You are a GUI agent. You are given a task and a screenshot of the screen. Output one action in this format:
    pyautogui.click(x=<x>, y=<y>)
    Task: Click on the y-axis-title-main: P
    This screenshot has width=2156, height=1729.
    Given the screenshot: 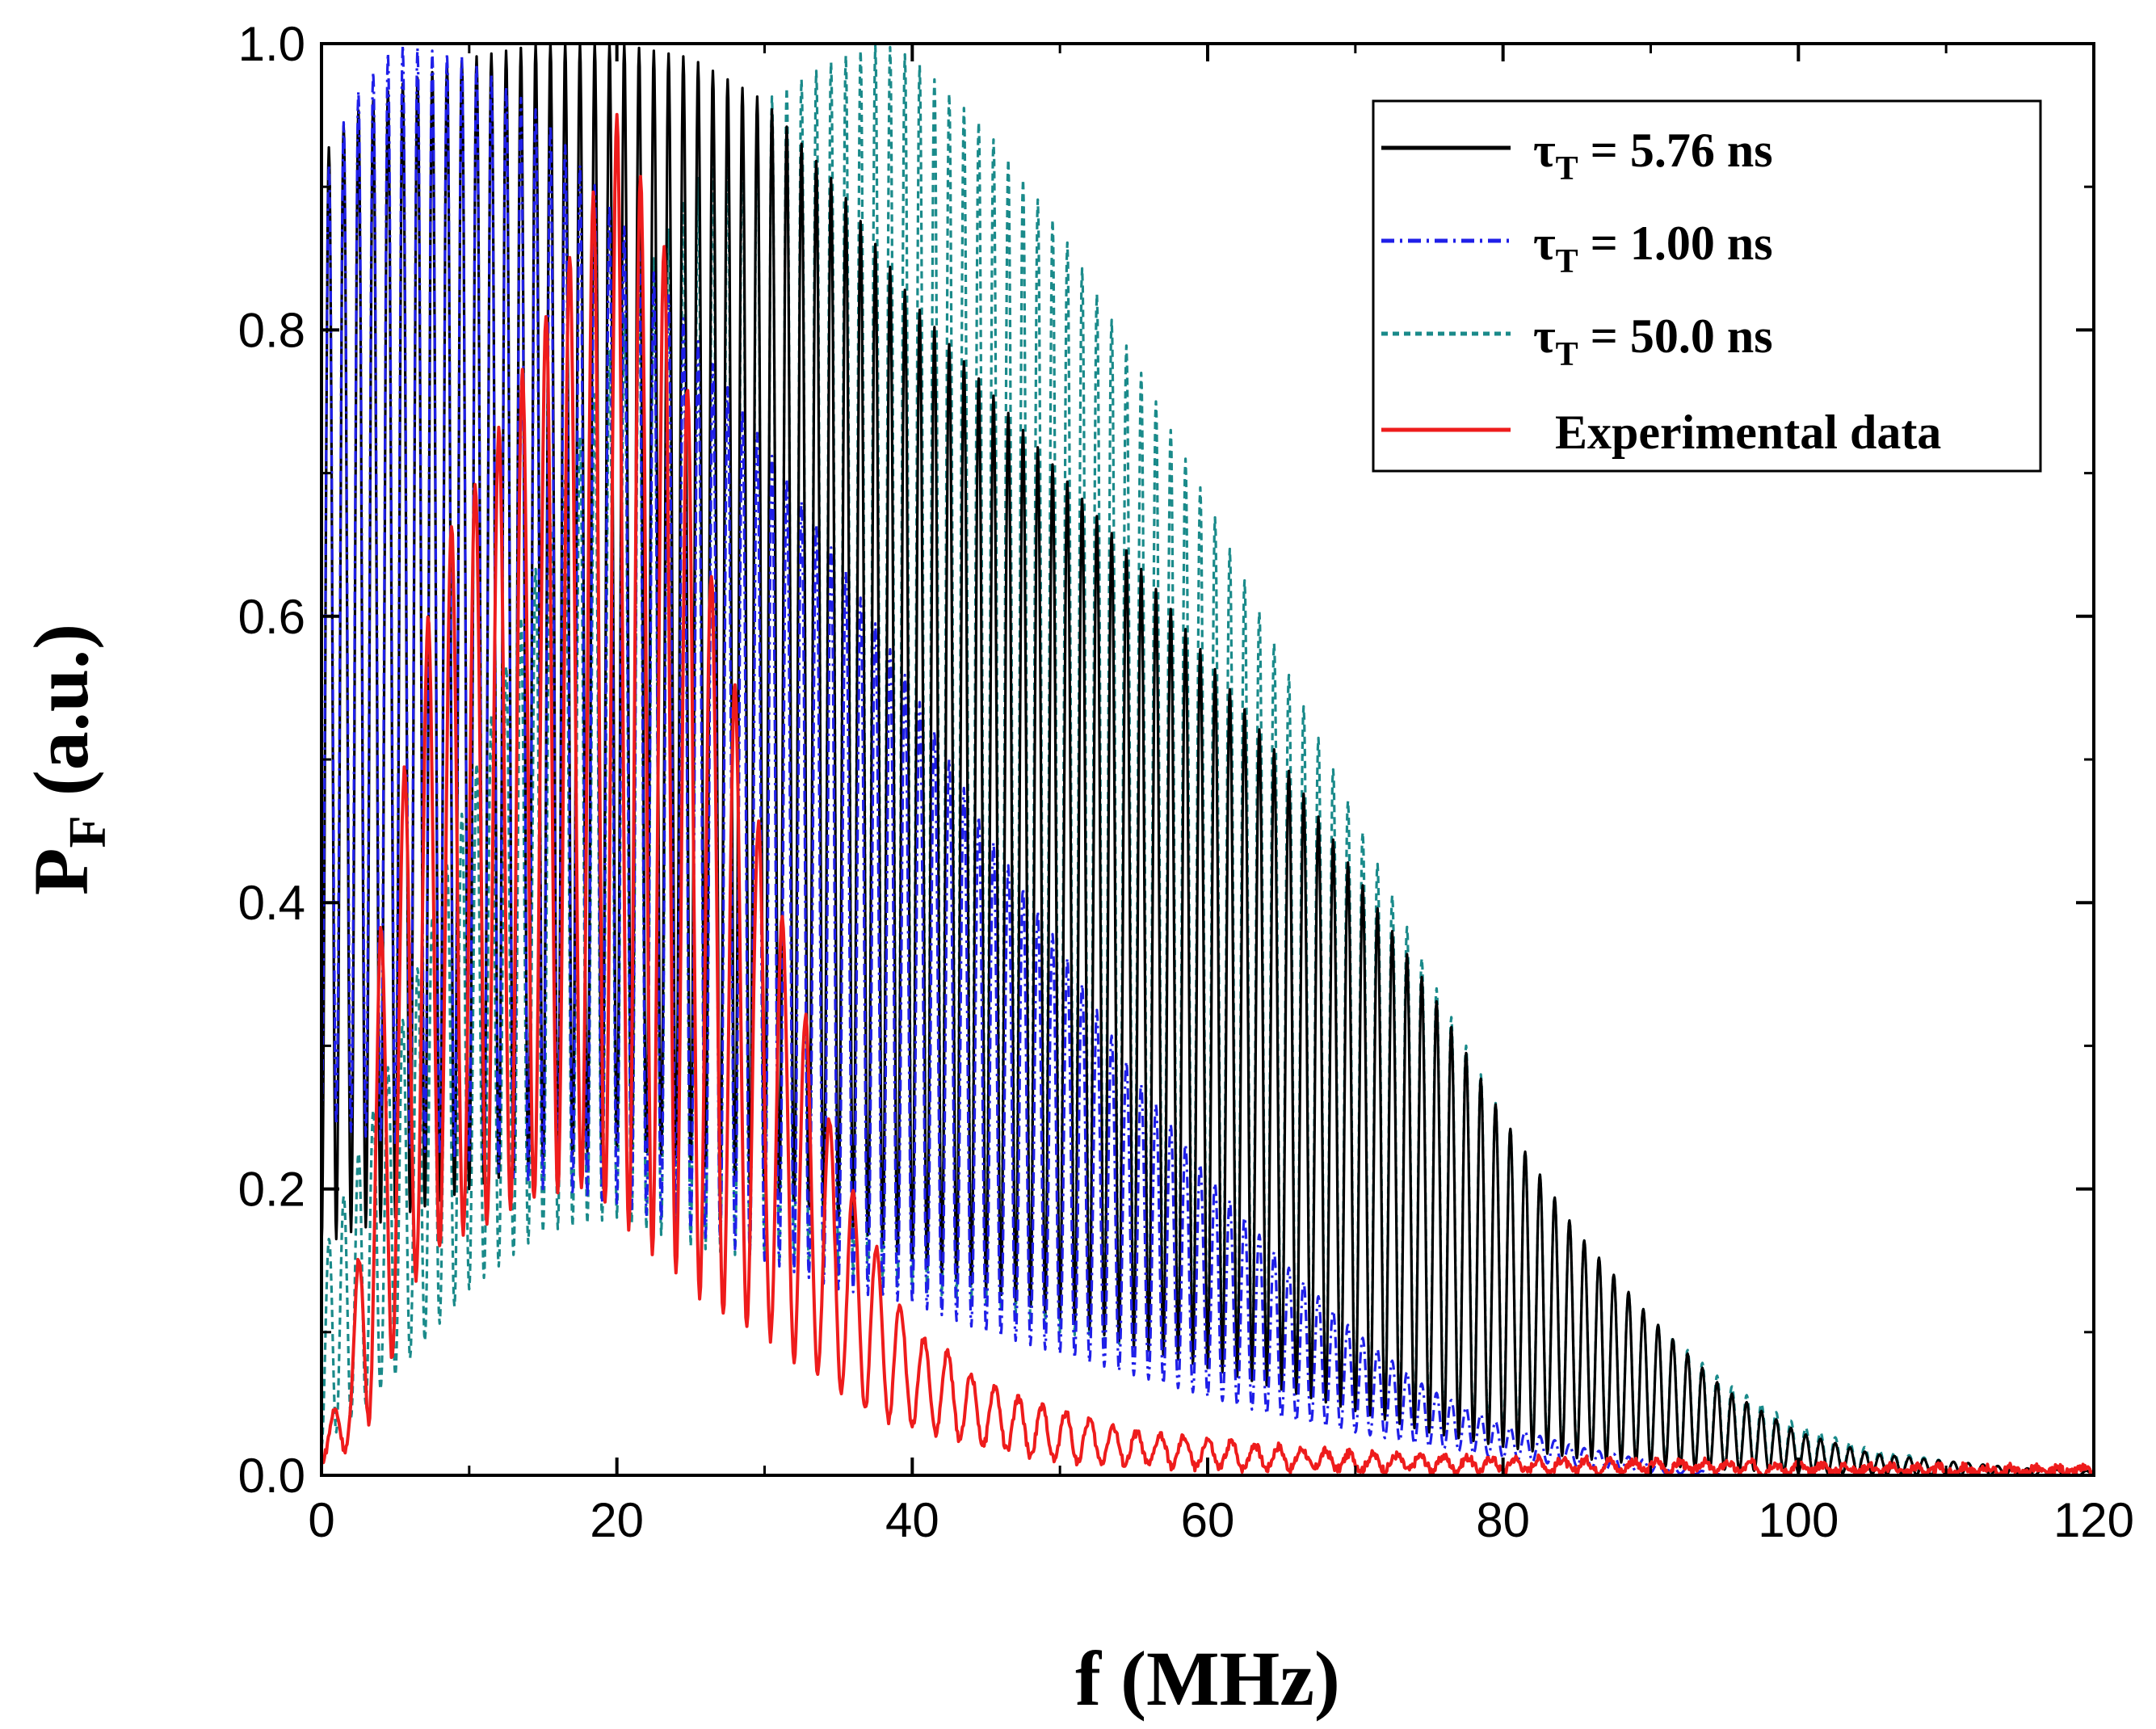 What is the action you would take?
    pyautogui.click(x=61, y=872)
    